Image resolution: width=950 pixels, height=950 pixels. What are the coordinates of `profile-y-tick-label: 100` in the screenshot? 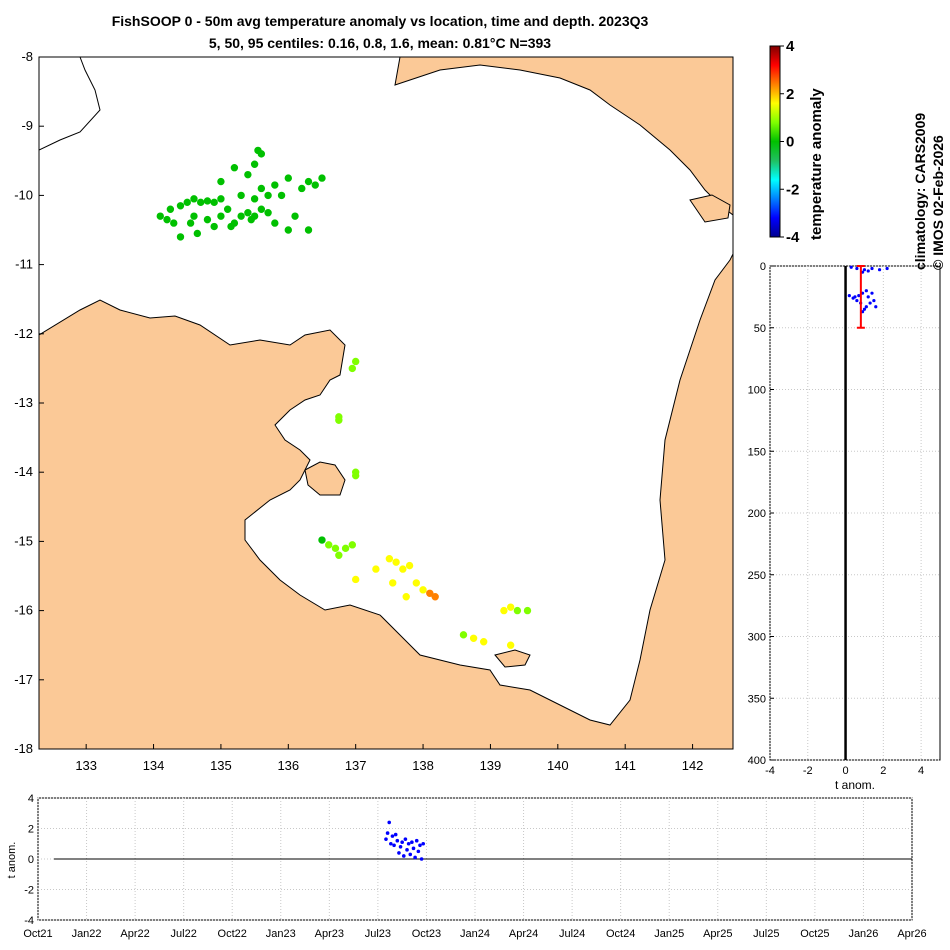 It's located at (757, 391).